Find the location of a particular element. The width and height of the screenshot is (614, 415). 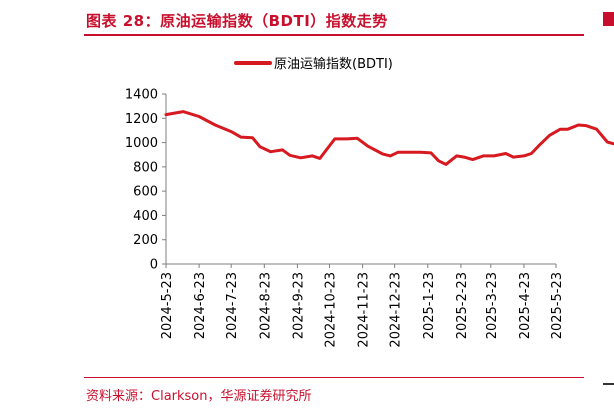

series-bdti is located at coordinates (389, 138).